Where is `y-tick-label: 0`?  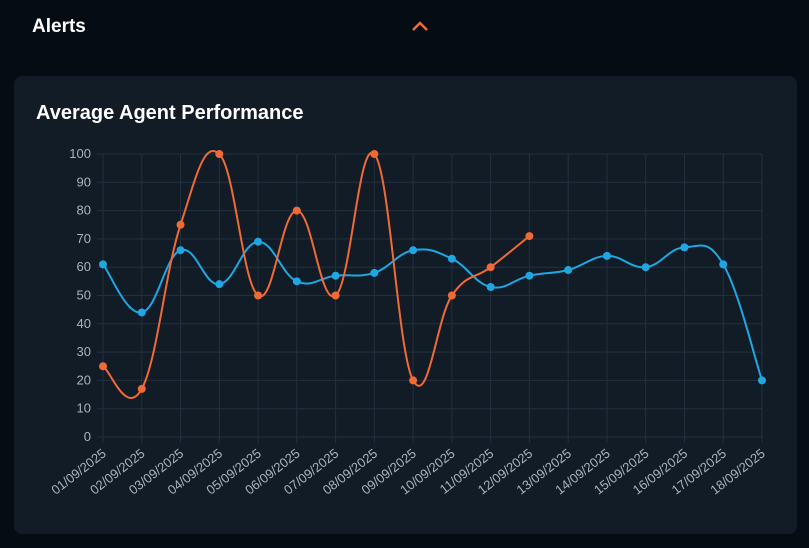
y-tick-label: 0 is located at coordinates (87, 436).